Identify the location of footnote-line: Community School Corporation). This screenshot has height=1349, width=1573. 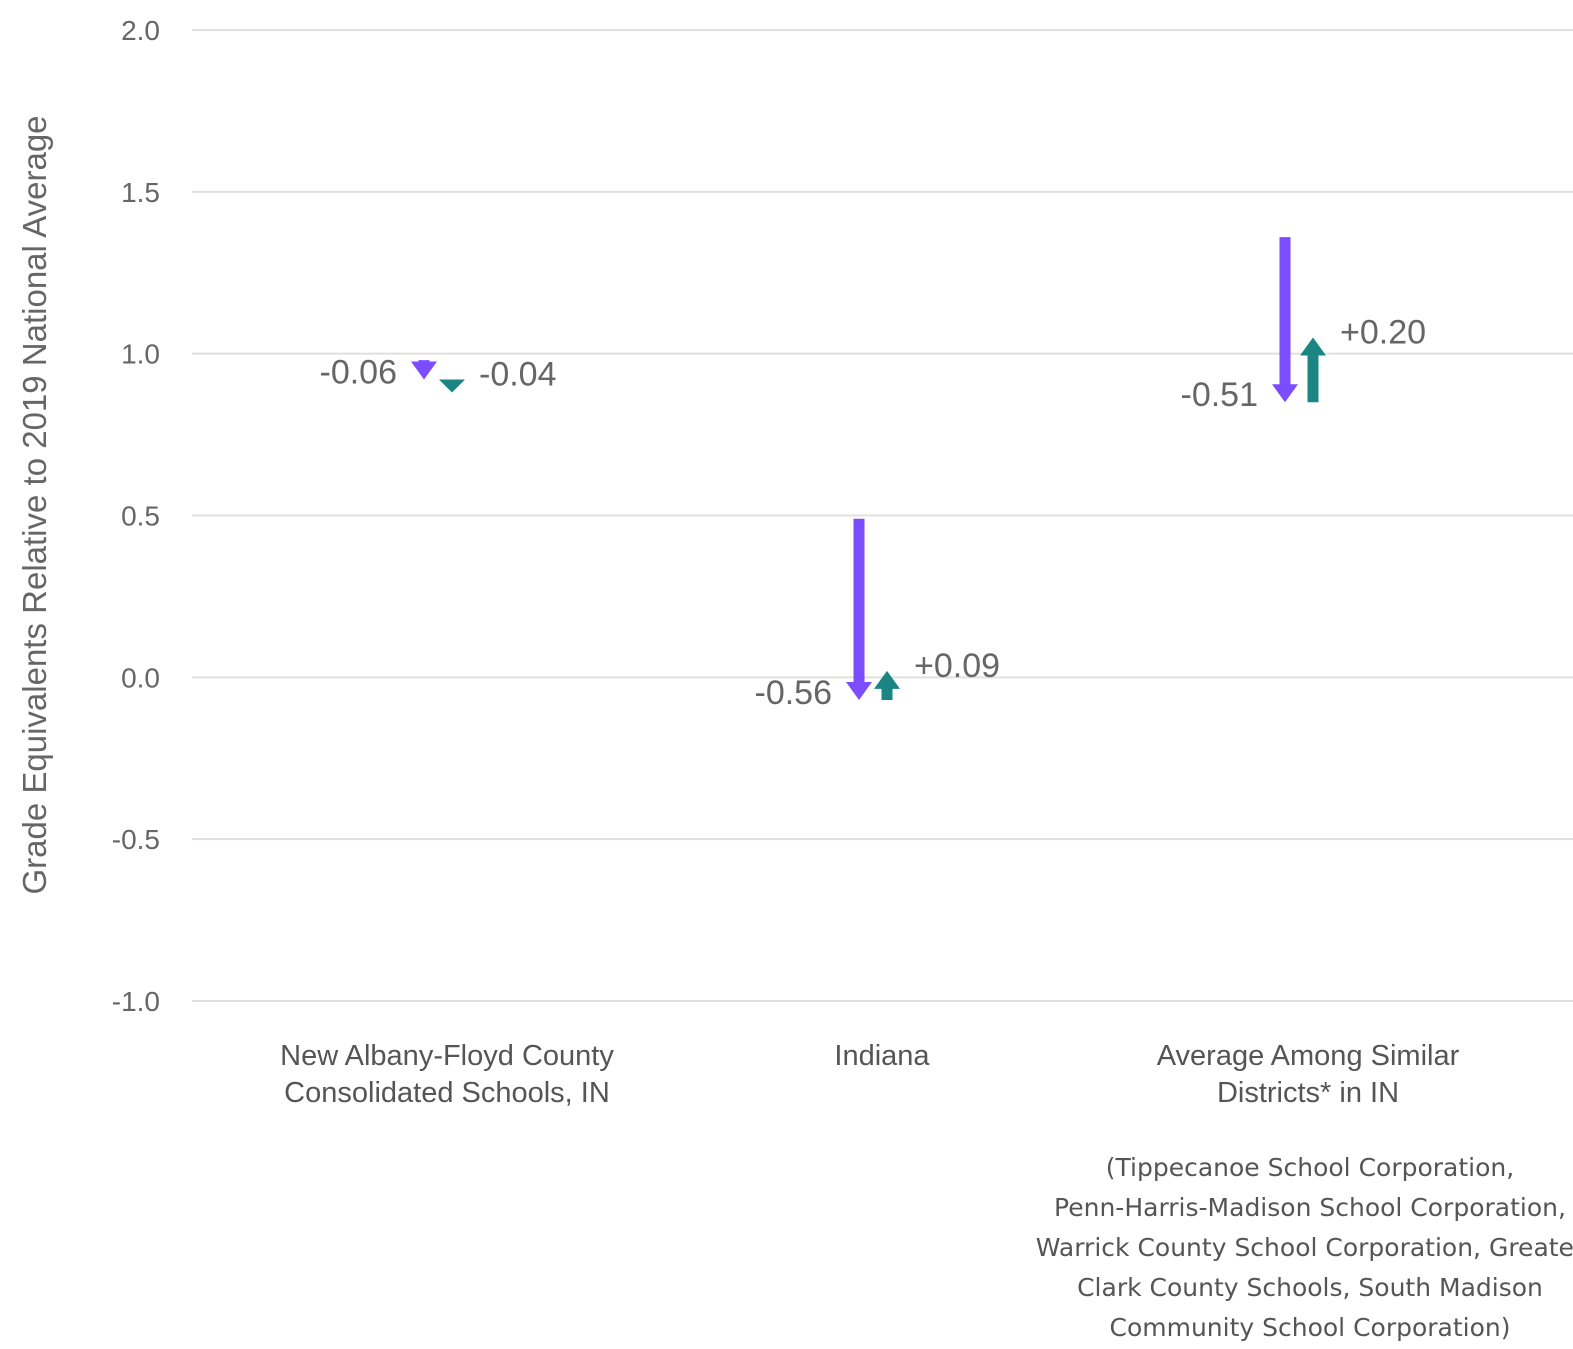
(1310, 1327).